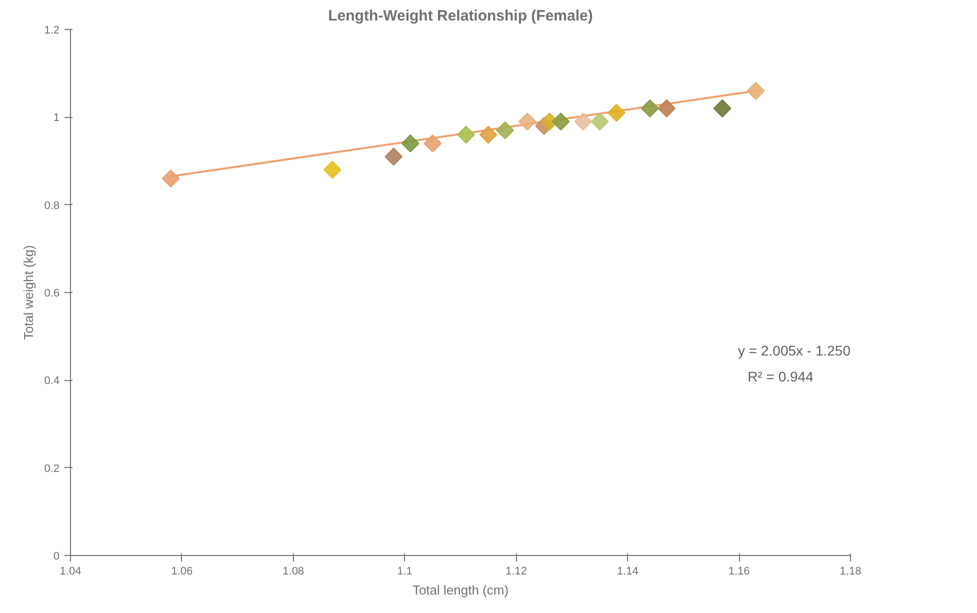 The height and width of the screenshot is (613, 977). What do you see at coordinates (56, 556) in the screenshot?
I see `y-tick-label: 0` at bounding box center [56, 556].